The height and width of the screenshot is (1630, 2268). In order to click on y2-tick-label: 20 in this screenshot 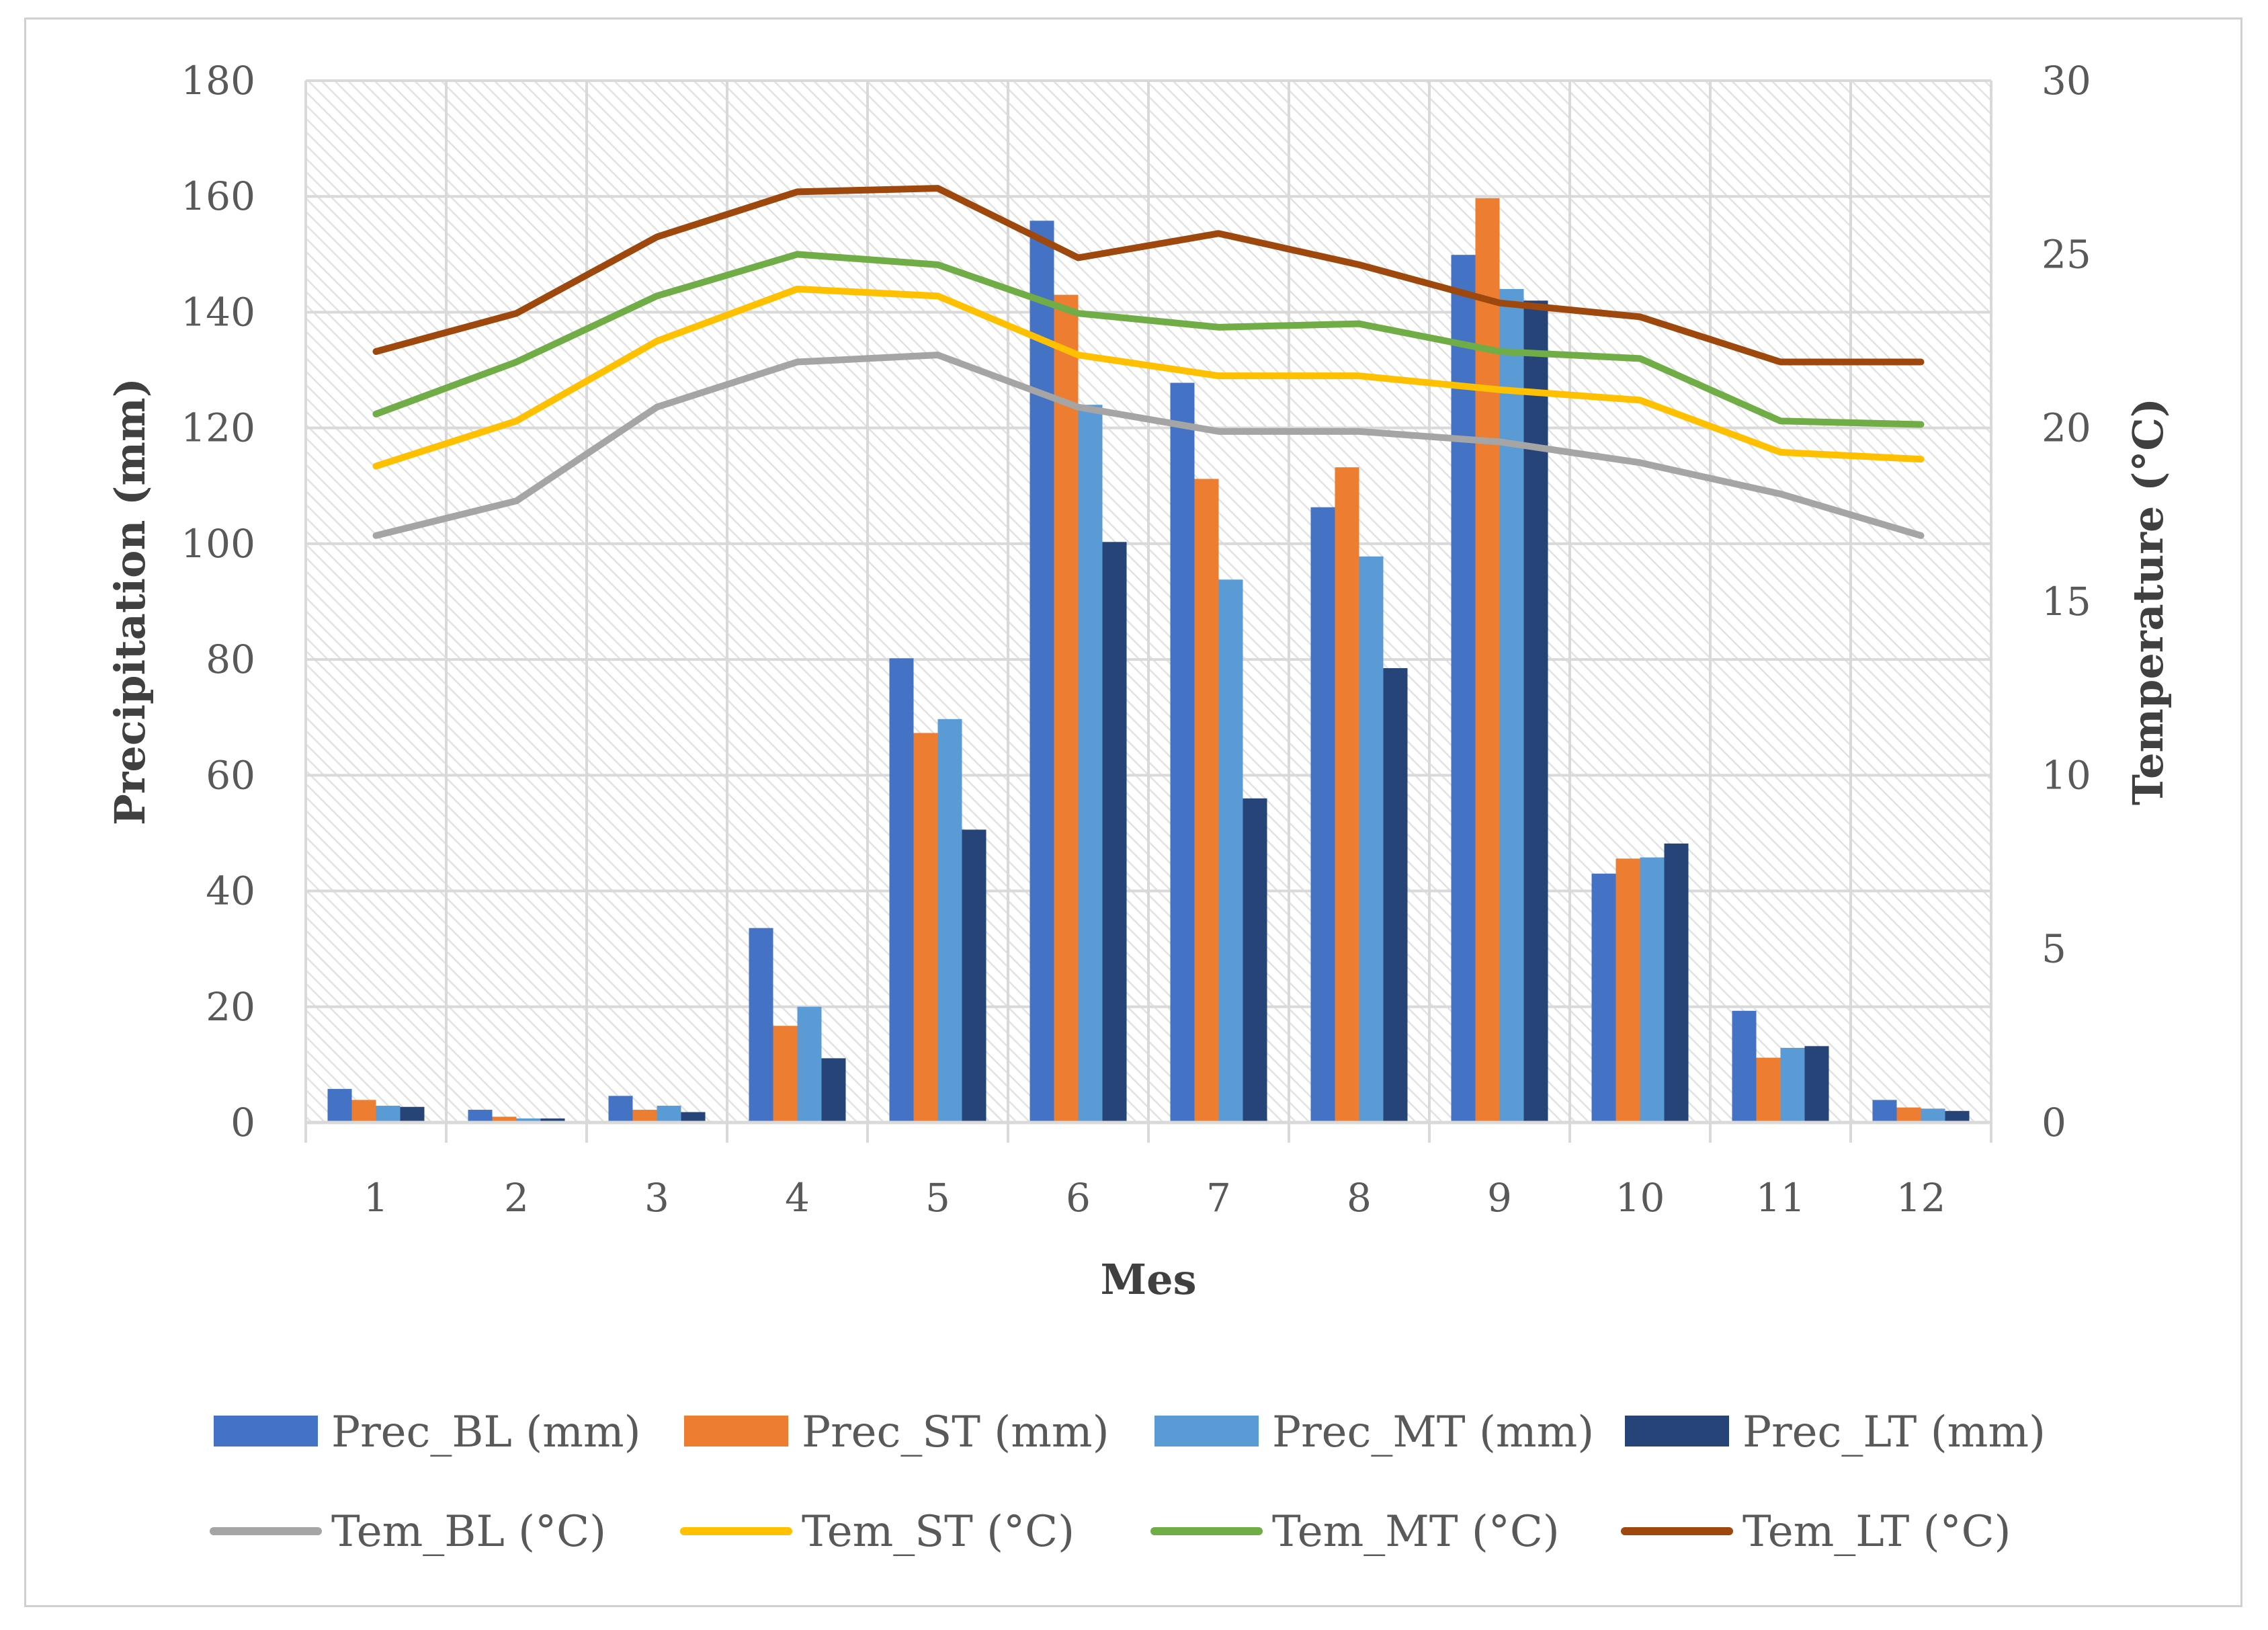, I will do `click(2066, 428)`.